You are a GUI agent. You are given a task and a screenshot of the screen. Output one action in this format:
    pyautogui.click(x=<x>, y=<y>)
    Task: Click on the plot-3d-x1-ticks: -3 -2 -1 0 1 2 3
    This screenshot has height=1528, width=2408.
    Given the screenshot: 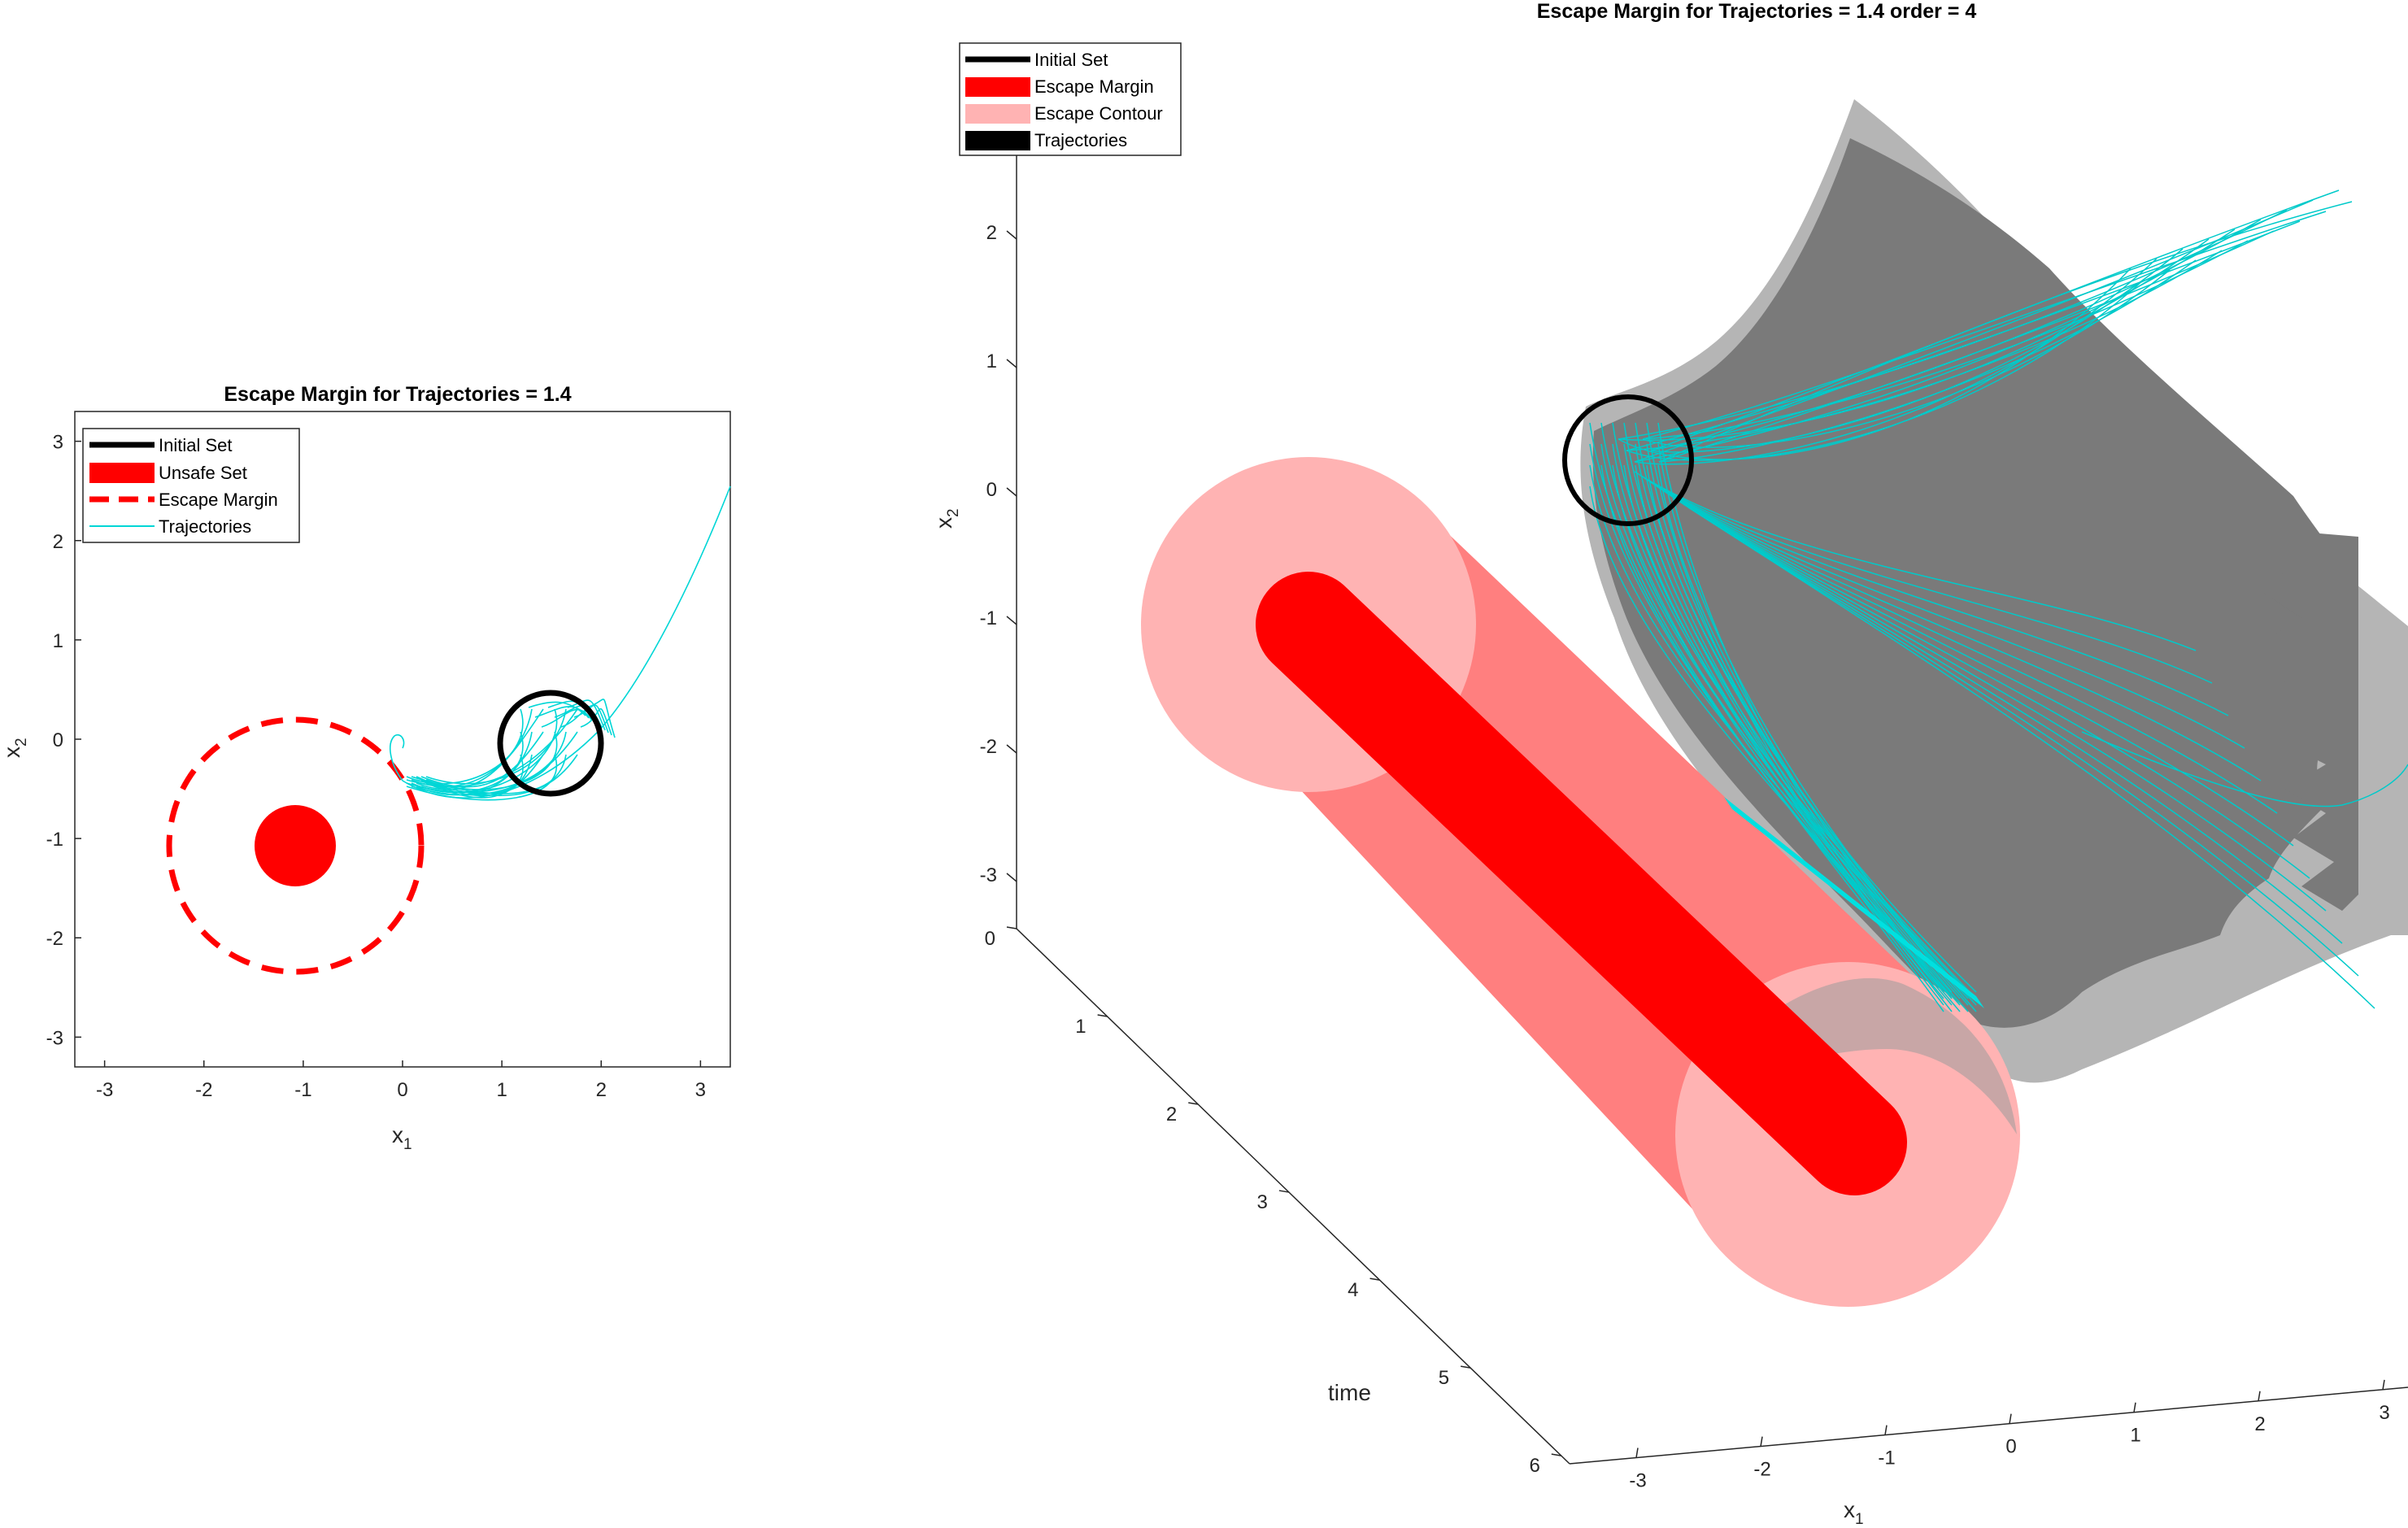 What is the action you would take?
    pyautogui.click(x=2009, y=1435)
    